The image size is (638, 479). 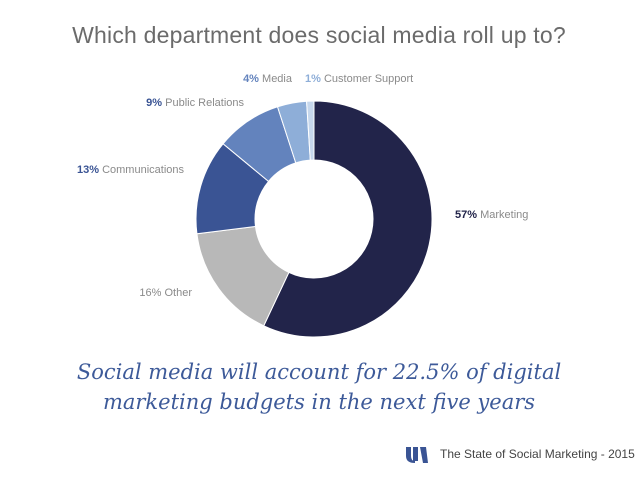 What do you see at coordinates (141, 170) in the screenshot?
I see `label-category: Communications` at bounding box center [141, 170].